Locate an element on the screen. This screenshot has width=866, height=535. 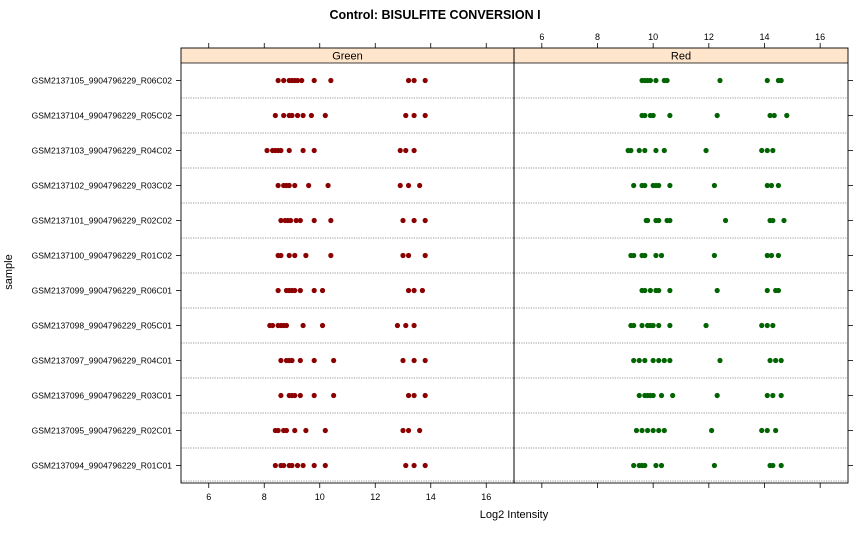
panel-strip-label: Green is located at coordinates (347, 57).